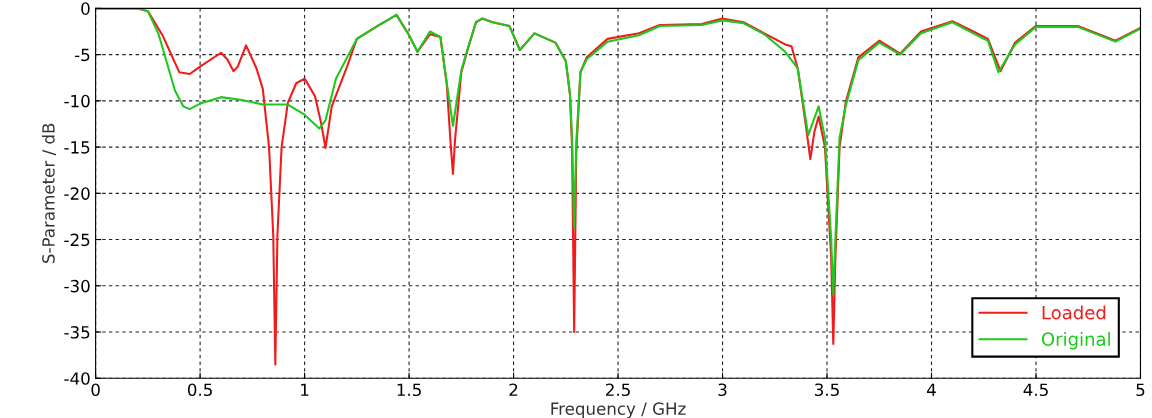 The image size is (1152, 418). Describe the element at coordinates (305, 389) in the screenshot. I see `x-tick-label: 1` at that location.